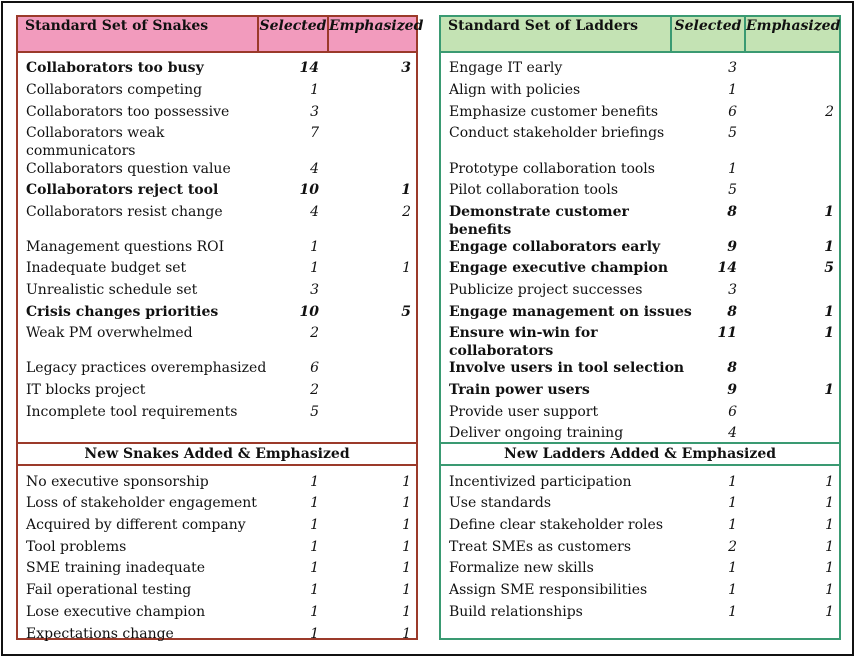 This screenshot has height=657, width=855. I want to click on new-snake-label: SME training inadequate, so click(115, 568).